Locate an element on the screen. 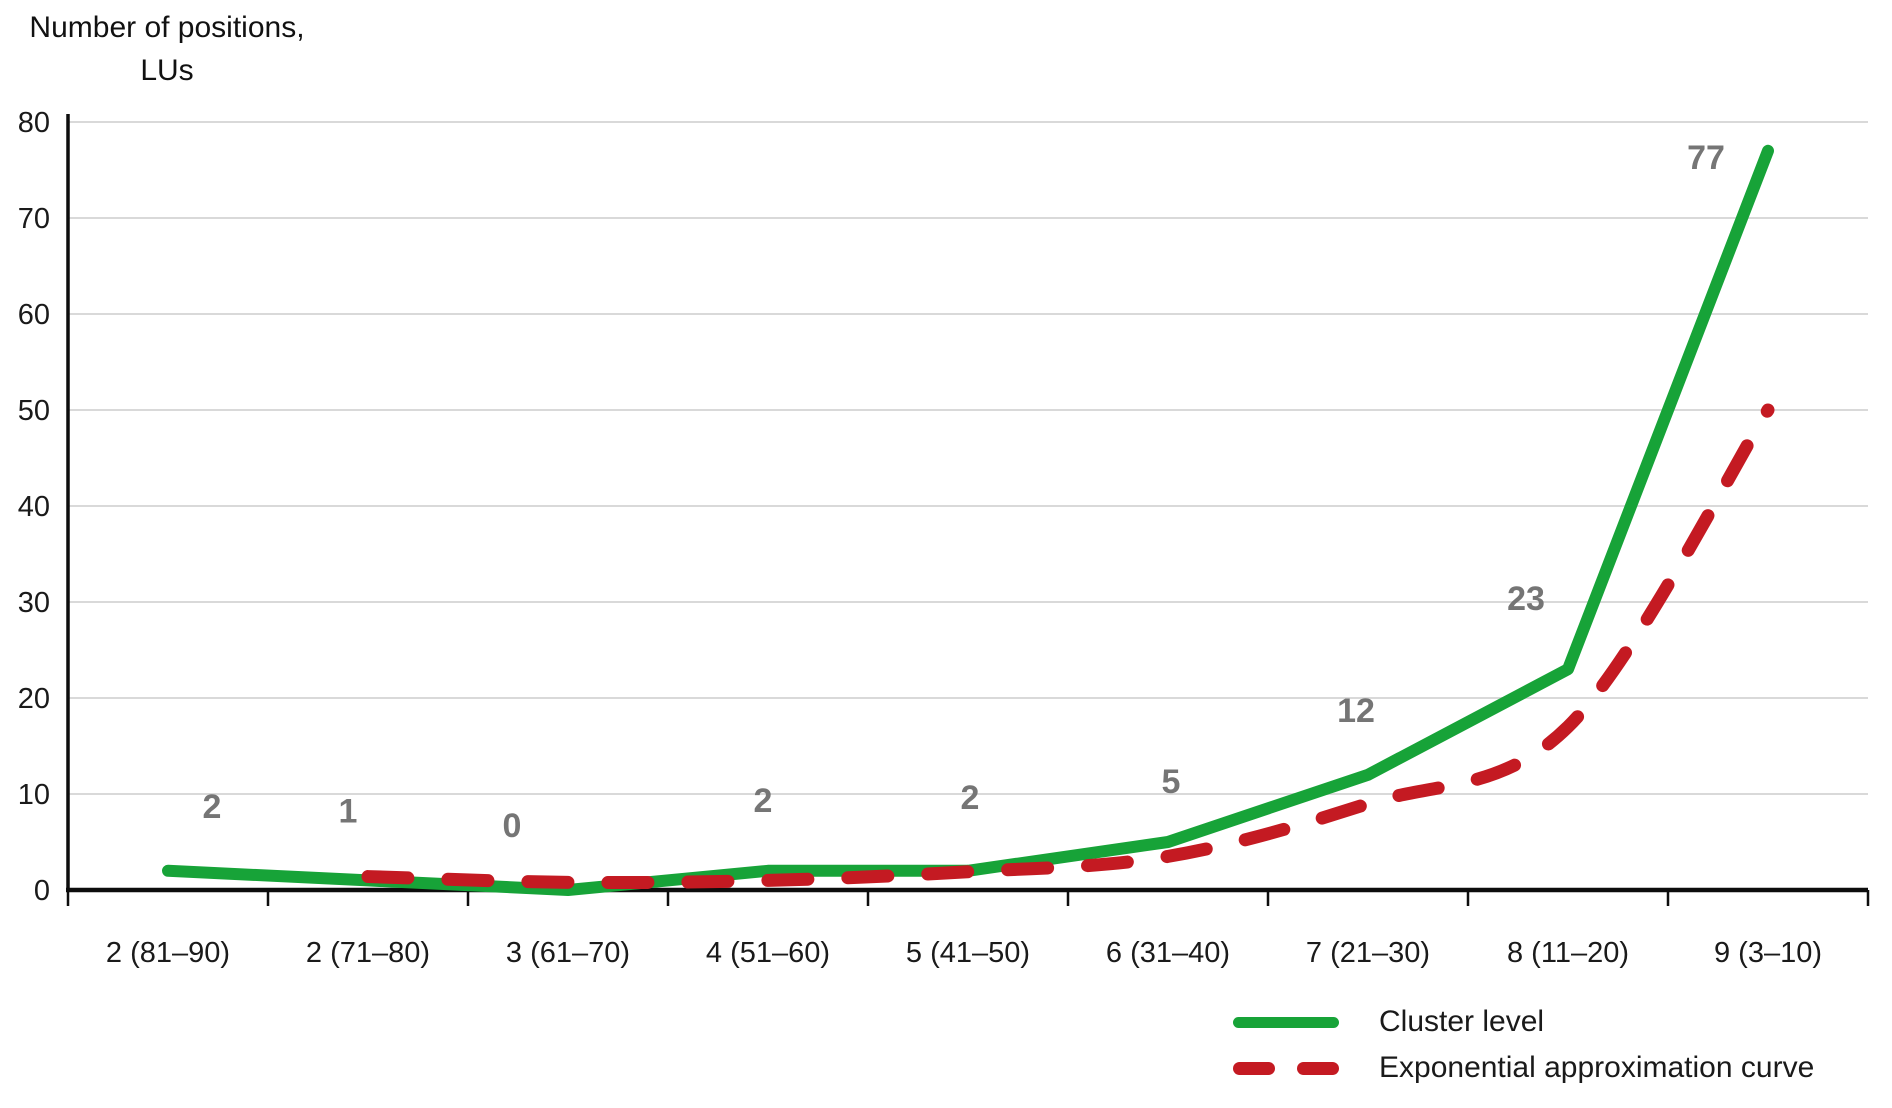 This screenshot has width=1892, height=1108. x-category-label: 4 (51–60) is located at coordinates (768, 953).